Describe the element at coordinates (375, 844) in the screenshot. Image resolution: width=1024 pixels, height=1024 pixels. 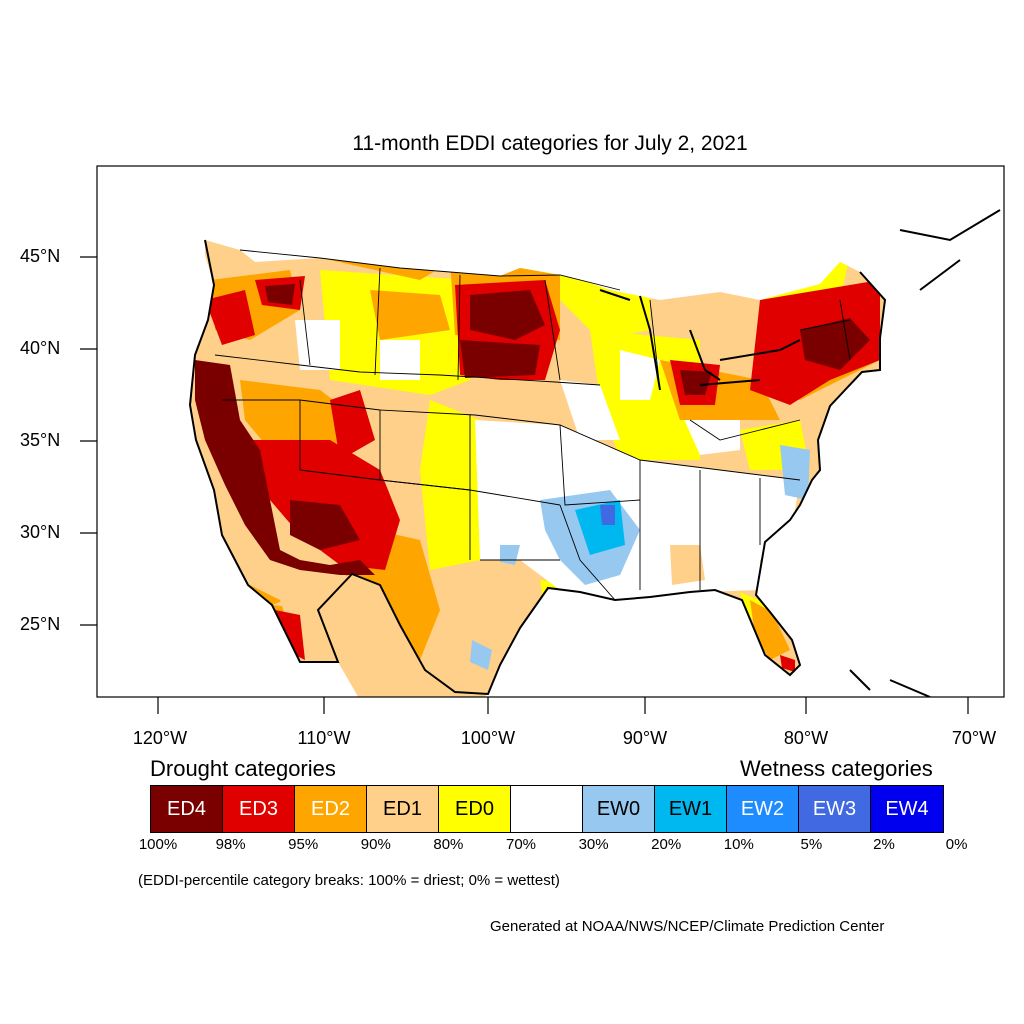
I see `percentile-label: 90%` at that location.